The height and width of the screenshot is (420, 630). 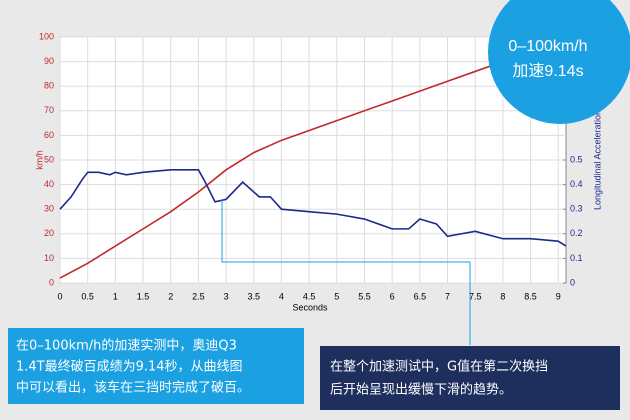 What do you see at coordinates (310, 307) in the screenshot?
I see `x-axis-label: Seconds` at bounding box center [310, 307].